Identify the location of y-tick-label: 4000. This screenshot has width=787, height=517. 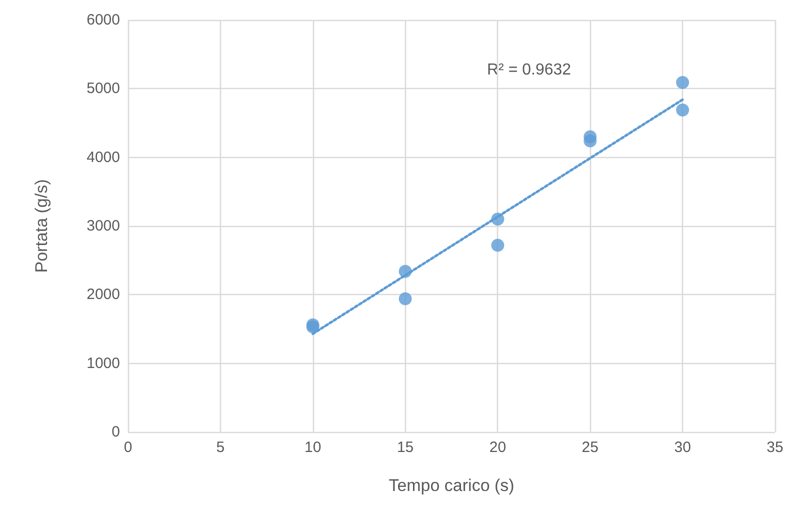
(103, 157).